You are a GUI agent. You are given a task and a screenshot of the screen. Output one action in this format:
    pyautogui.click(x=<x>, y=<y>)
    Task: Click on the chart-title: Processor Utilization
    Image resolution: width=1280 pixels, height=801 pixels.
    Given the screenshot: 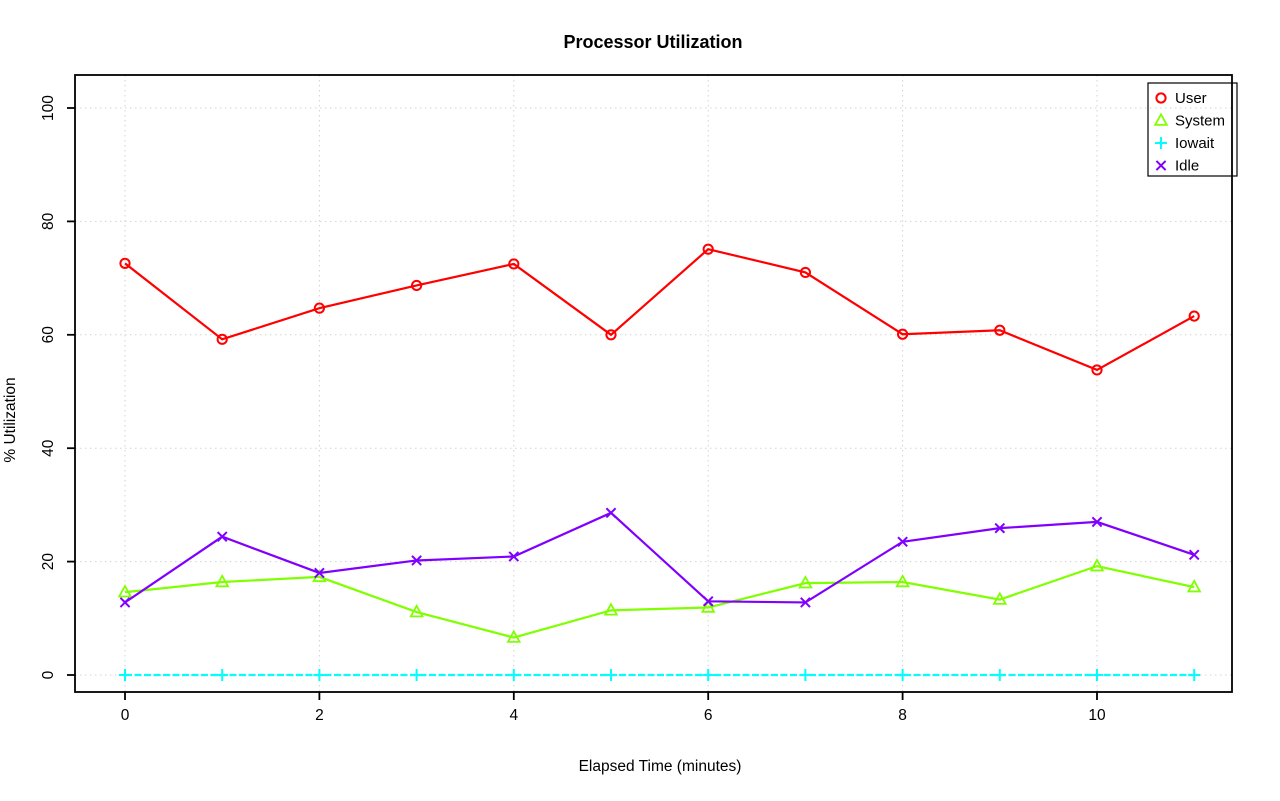 What is the action you would take?
    pyautogui.click(x=652, y=42)
    